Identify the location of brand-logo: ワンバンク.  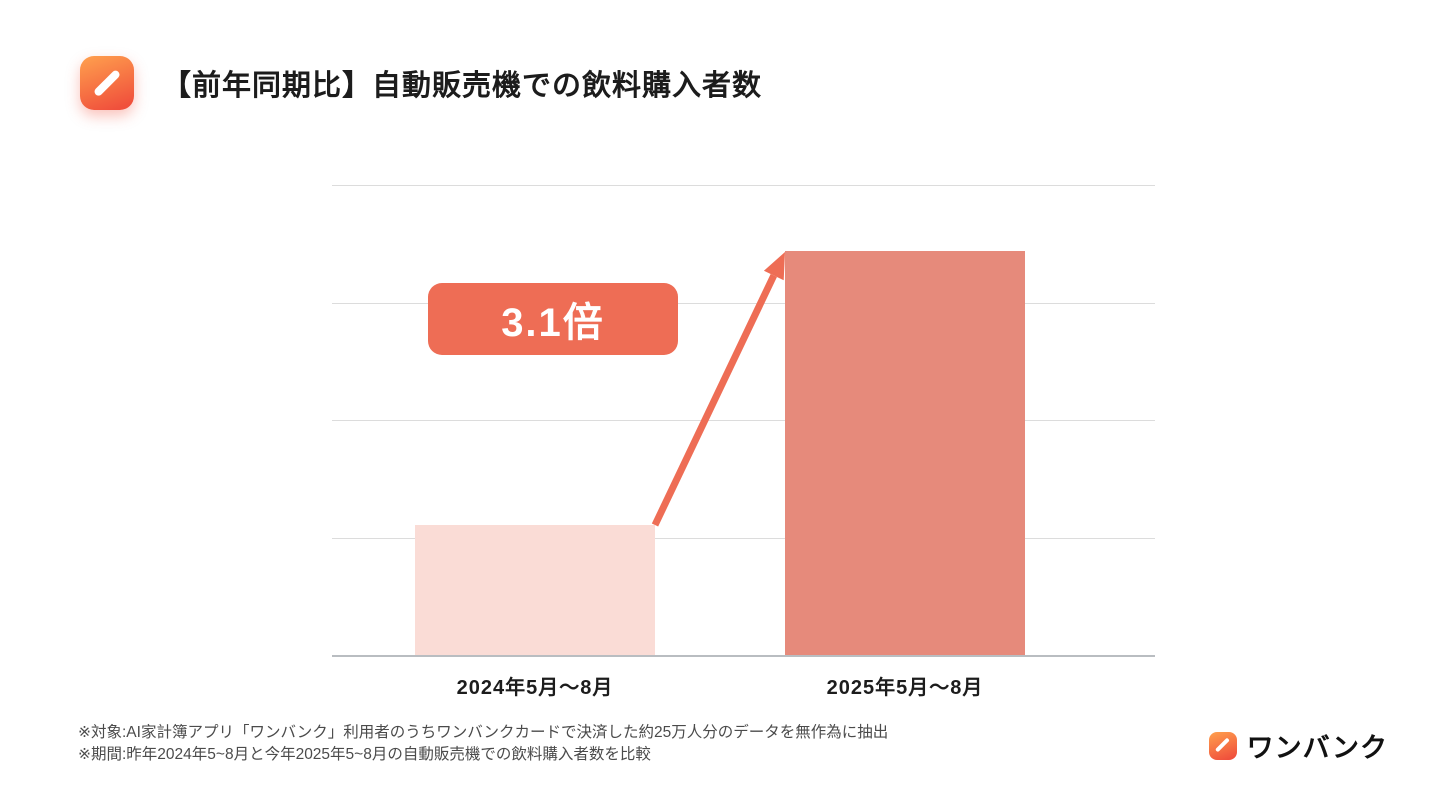
(1298, 745).